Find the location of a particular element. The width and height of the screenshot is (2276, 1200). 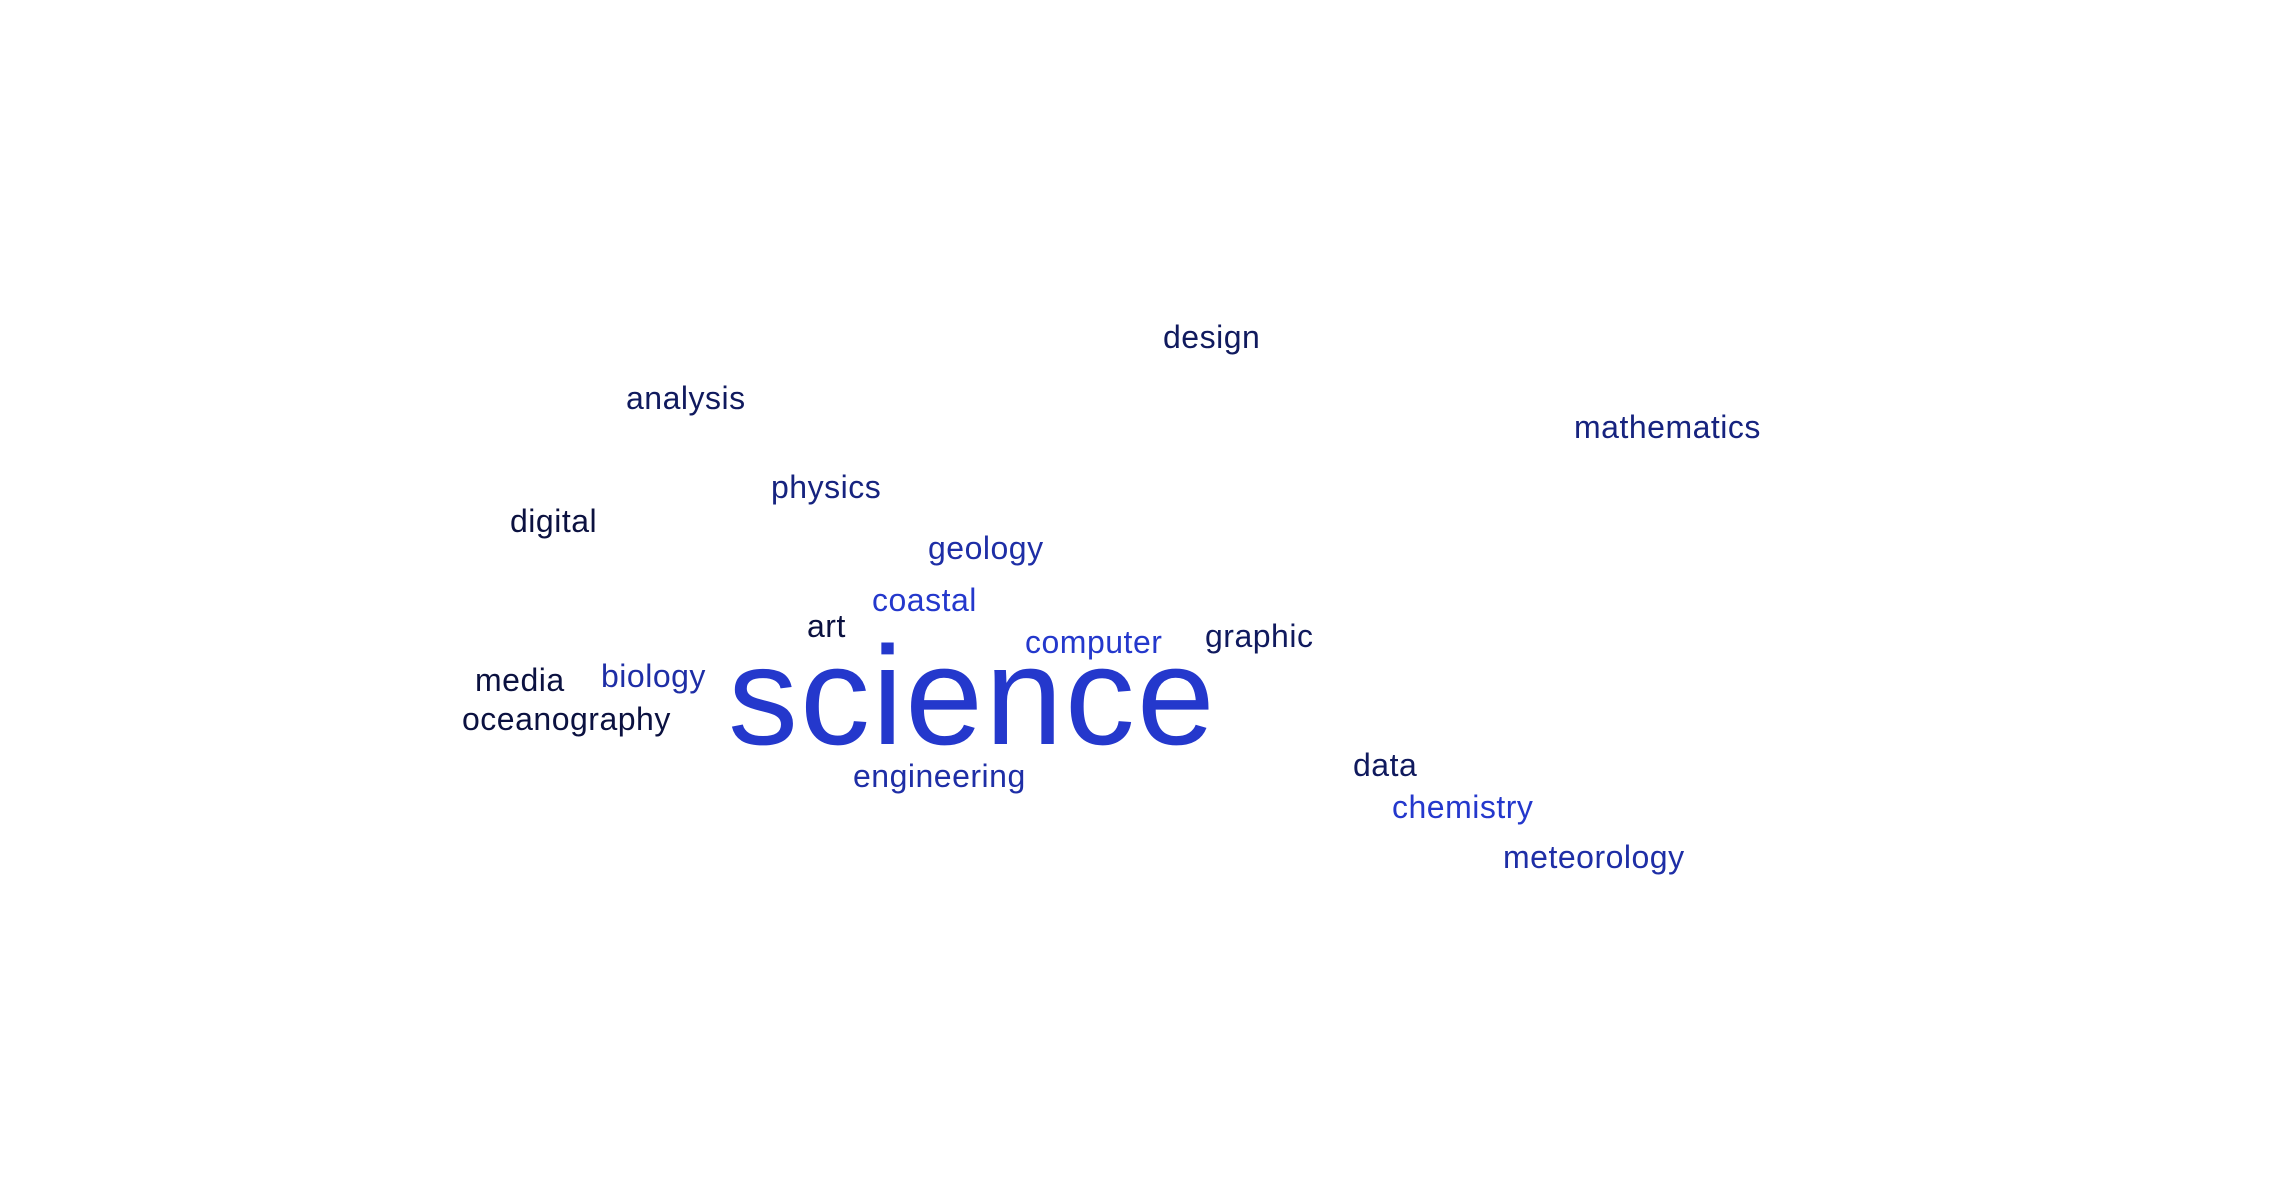

word-geology: geology is located at coordinates (986, 548).